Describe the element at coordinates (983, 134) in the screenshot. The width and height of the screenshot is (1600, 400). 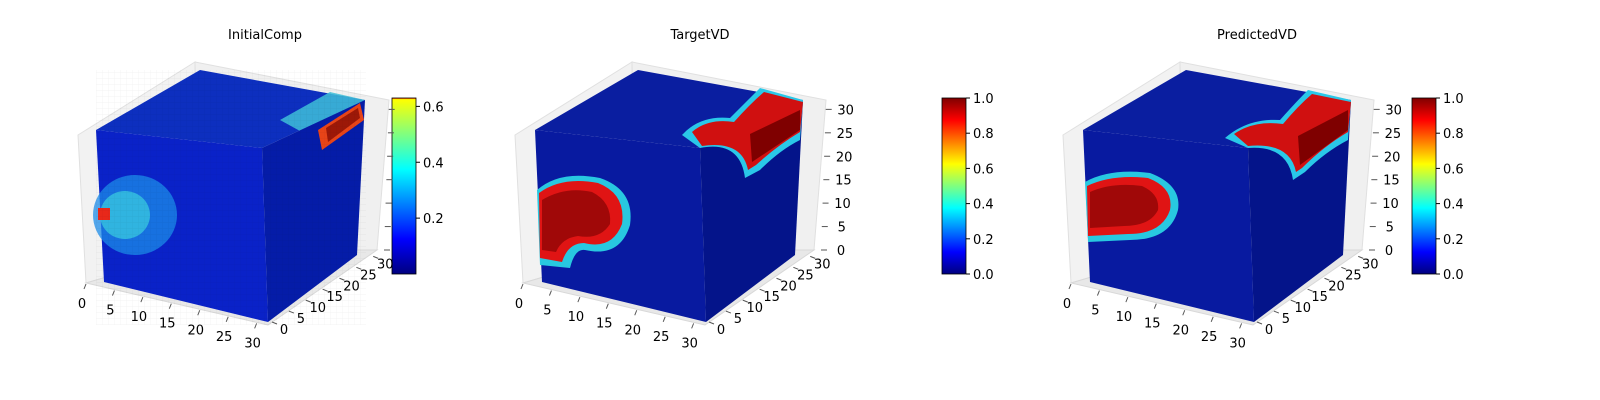
I see `colorbar-tick-label: 0.8` at that location.